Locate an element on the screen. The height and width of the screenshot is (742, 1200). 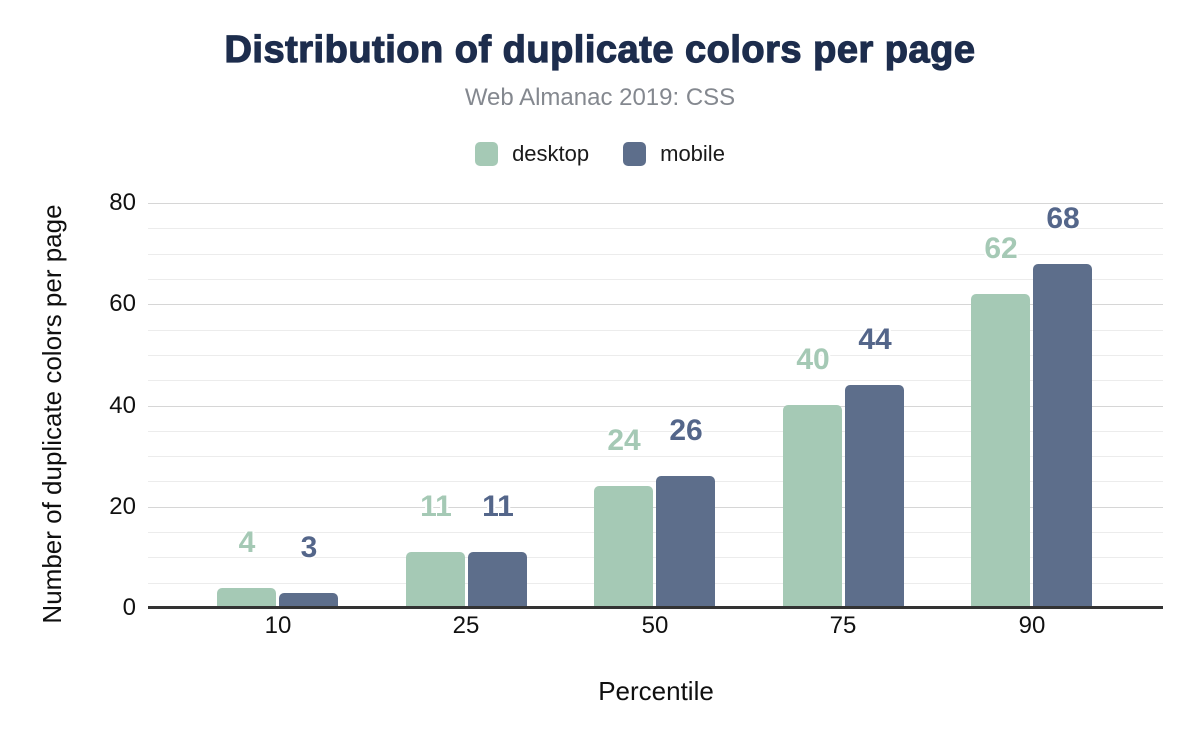
x-tick-label: 10 is located at coordinates (278, 625).